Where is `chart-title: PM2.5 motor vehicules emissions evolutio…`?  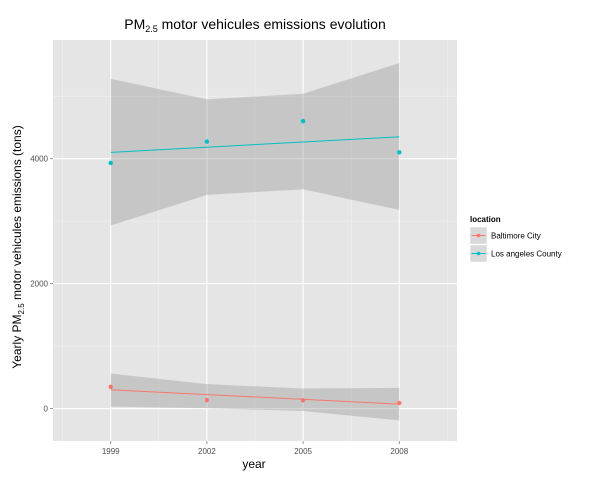
chart-title: PM2.5 motor vehicules emissions evolutio… is located at coordinates (255, 25).